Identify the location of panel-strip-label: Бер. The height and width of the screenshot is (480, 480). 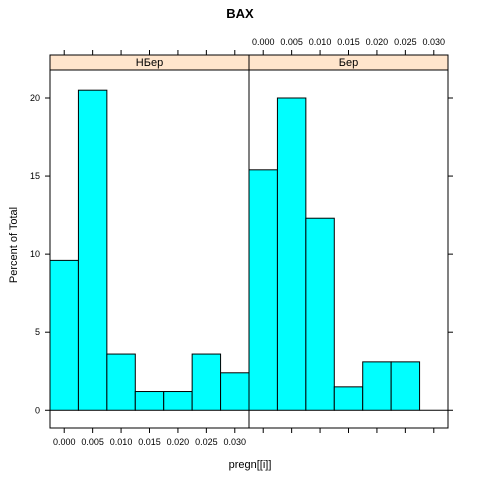
(348, 63).